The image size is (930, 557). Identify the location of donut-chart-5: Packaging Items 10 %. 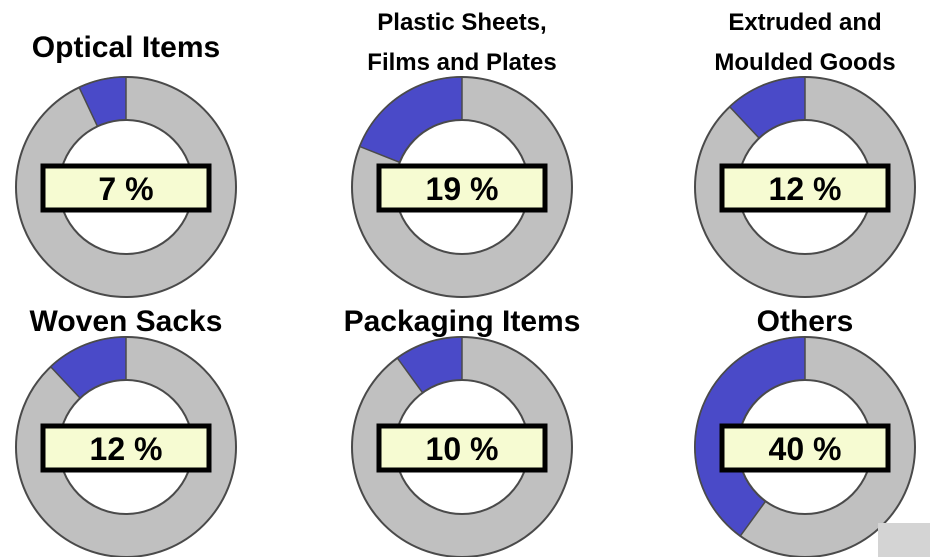
(462, 431).